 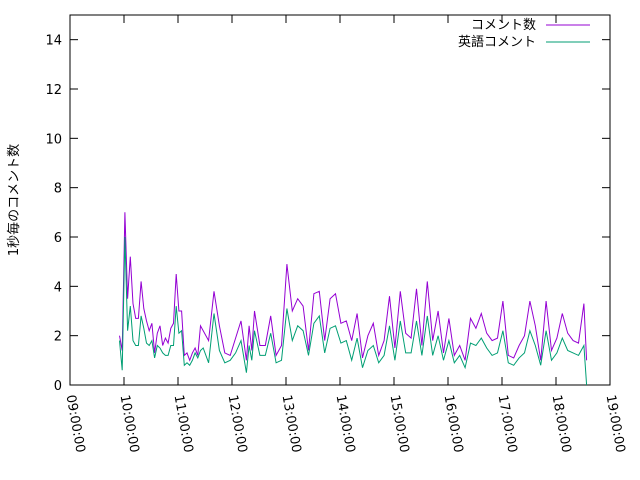 I want to click on legend: コメント数 英語コメント, so click(x=524, y=34).